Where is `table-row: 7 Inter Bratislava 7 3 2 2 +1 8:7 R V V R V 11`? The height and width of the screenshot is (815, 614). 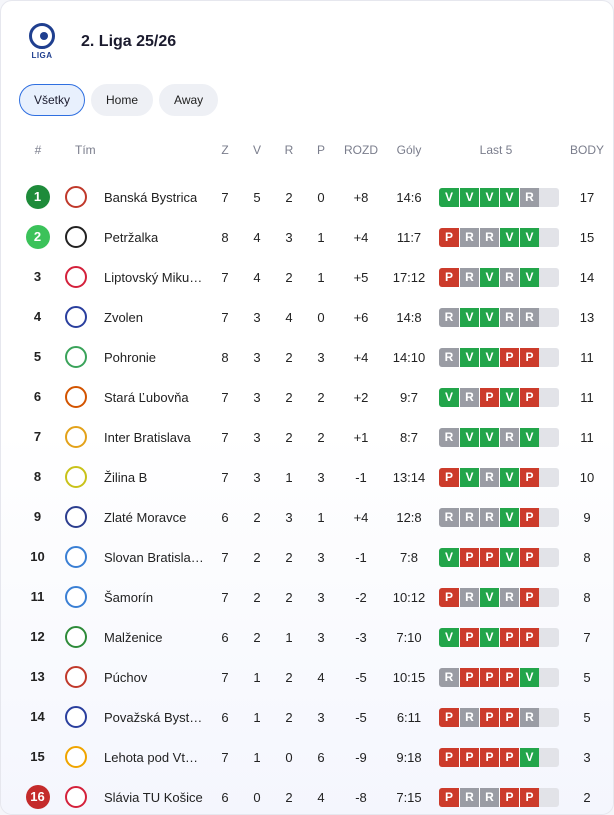
table-row: 7 Inter Bratislava 7 3 2 2 +1 8:7 R V V R V 11 is located at coordinates (307, 437).